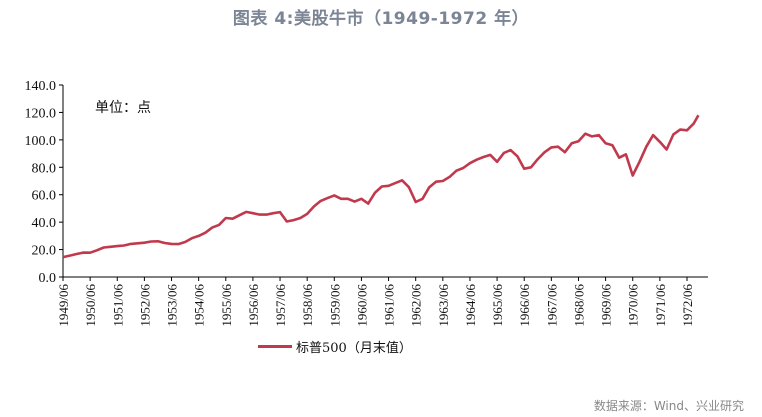 The height and width of the screenshot is (417, 762). Describe the element at coordinates (90, 305) in the screenshot. I see `x-tick-label: 1950/06` at that location.